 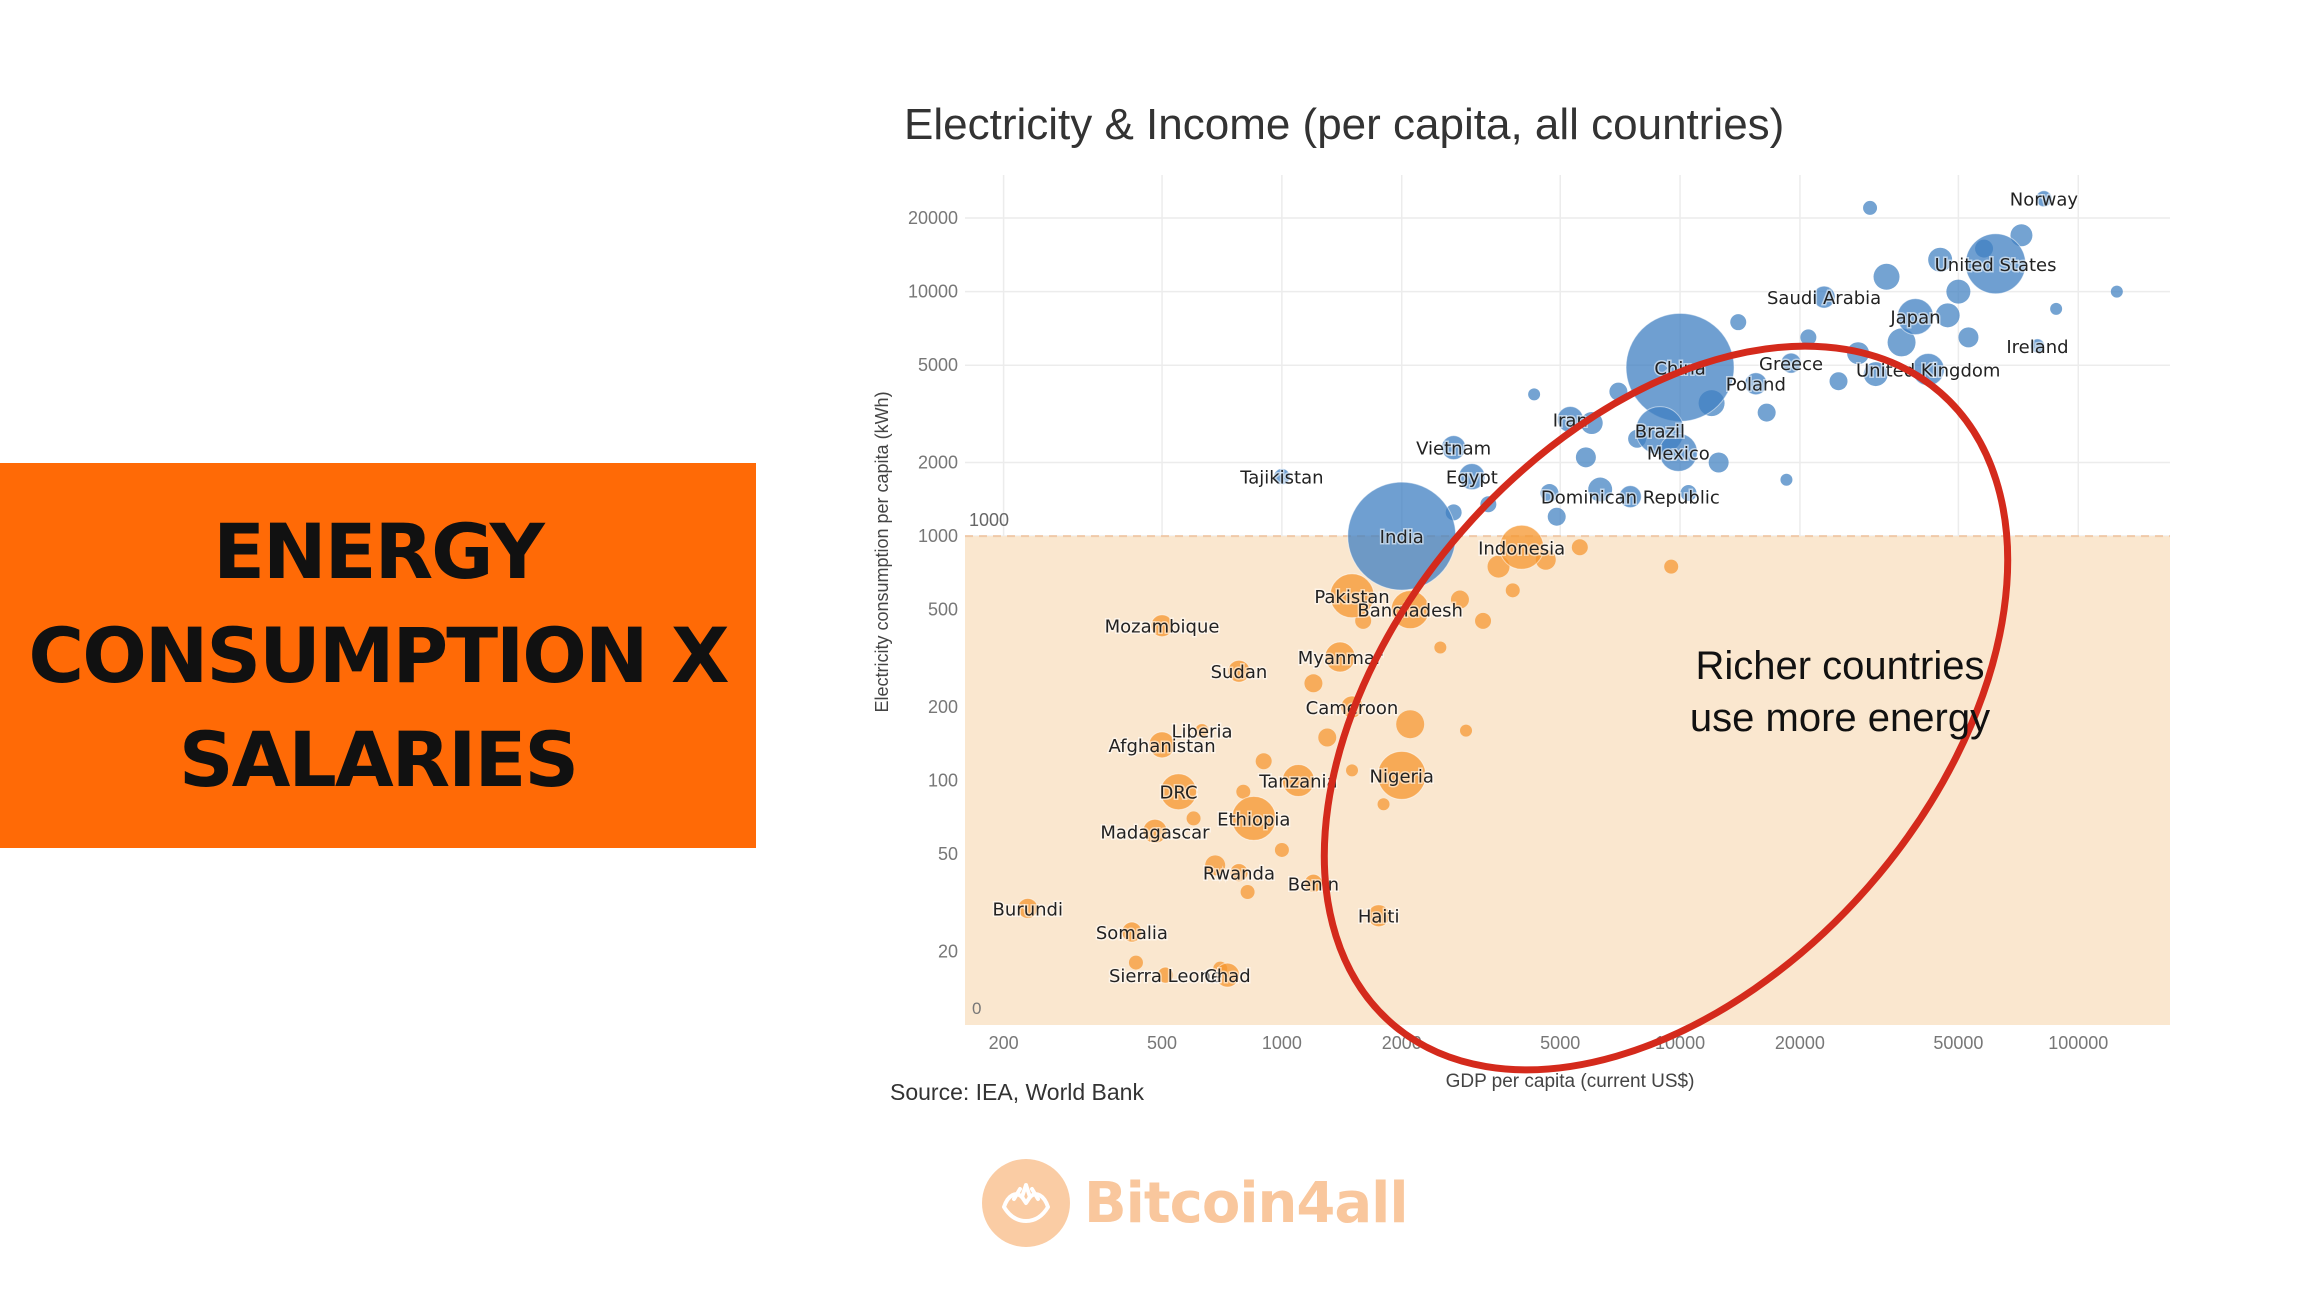 I want to click on country-label: Nigeria, so click(x=1402, y=776).